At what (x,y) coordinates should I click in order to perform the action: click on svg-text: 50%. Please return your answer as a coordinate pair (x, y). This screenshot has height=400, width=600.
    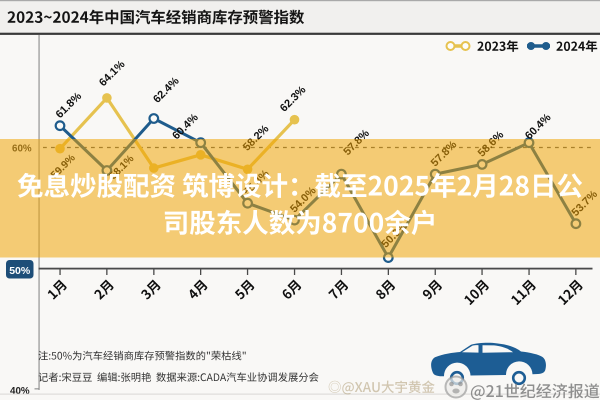
    Looking at the image, I should click on (20, 271).